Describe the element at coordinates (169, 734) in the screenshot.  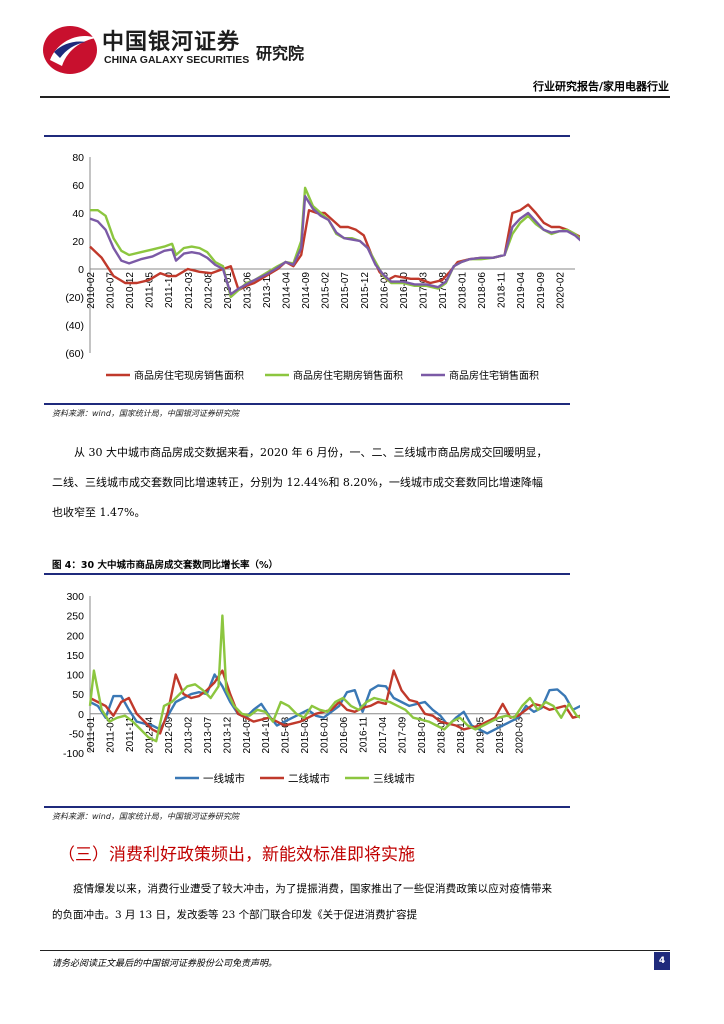
I see `x-tick-label: 2012-09` at that location.